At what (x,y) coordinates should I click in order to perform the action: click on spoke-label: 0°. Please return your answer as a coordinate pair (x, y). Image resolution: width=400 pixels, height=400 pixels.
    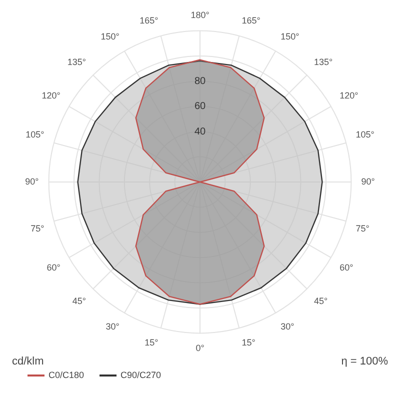
    Looking at the image, I should click on (200, 348).